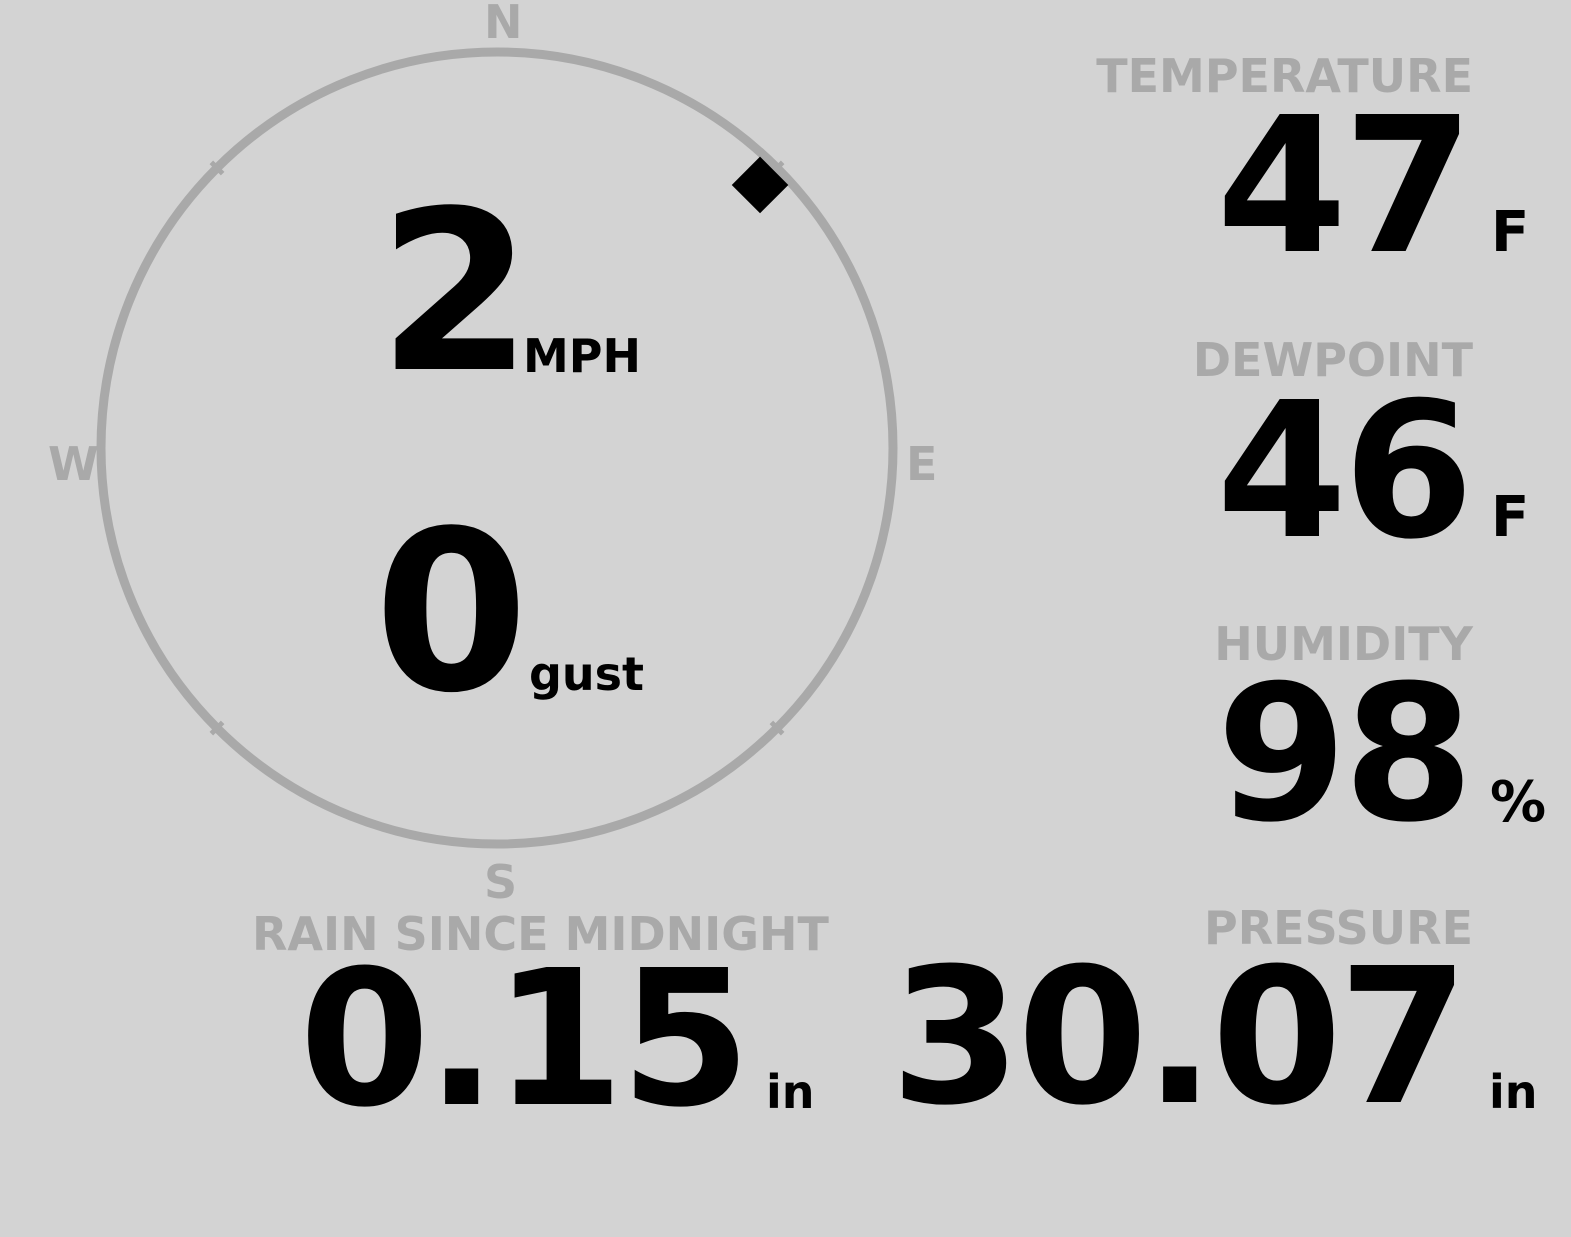 This screenshot has height=1237, width=1571. I want to click on rain-value: 0.15, so click(525, 1039).